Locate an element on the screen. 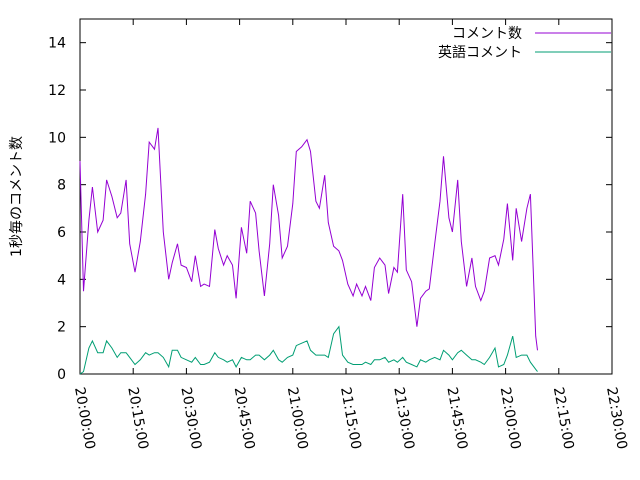 This screenshot has width=640, height=480. x-tick-label: 20:00:00 is located at coordinates (84, 418).